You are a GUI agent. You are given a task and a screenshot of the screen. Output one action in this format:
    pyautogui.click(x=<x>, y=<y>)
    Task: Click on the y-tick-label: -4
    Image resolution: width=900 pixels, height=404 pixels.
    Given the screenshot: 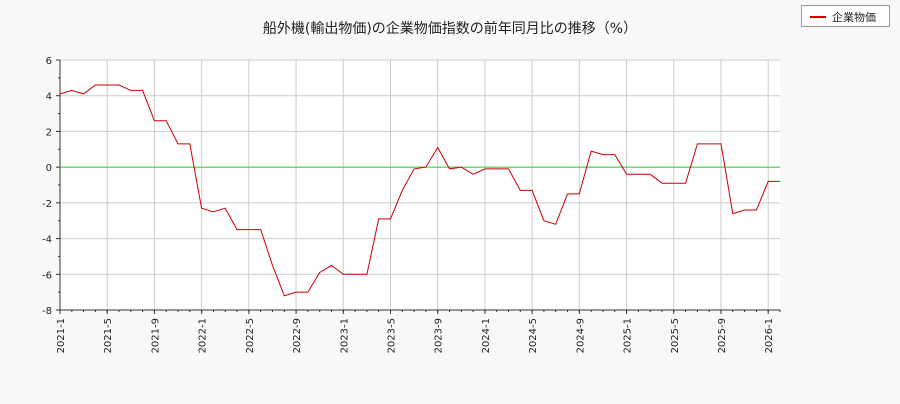 What is the action you would take?
    pyautogui.click(x=47, y=240)
    